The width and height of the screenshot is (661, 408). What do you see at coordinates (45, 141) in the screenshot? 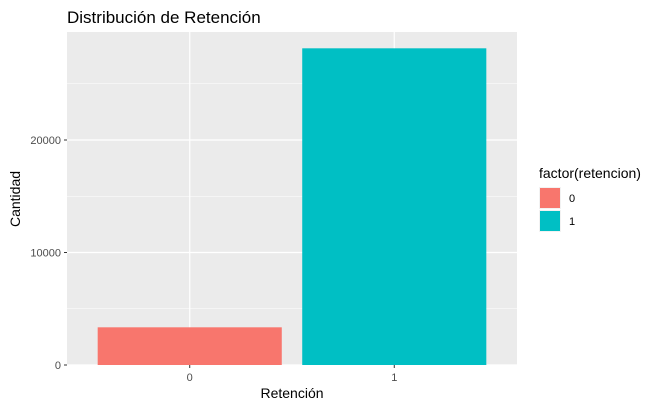
I see `y-tick-label: 20000` at bounding box center [45, 141].